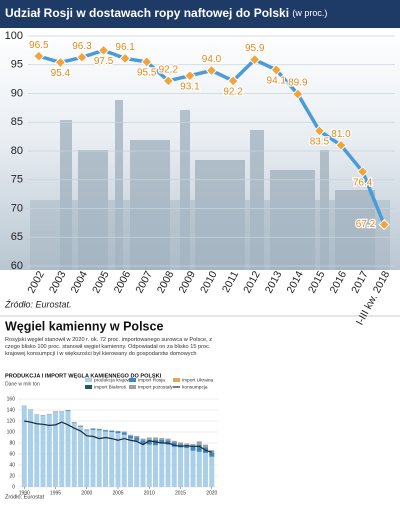 This screenshot has width=400, height=520. What do you see at coordinates (151, 380) in the screenshot?
I see `legend-label: import Rosja` at bounding box center [151, 380].